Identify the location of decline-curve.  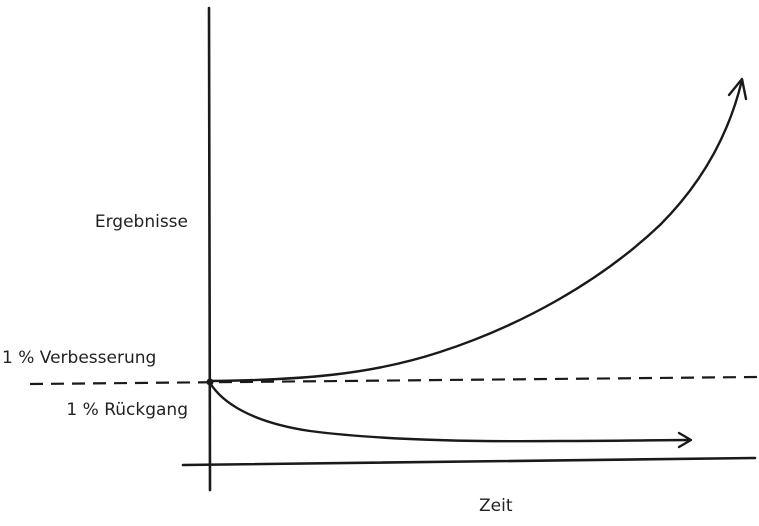
(450, 412).